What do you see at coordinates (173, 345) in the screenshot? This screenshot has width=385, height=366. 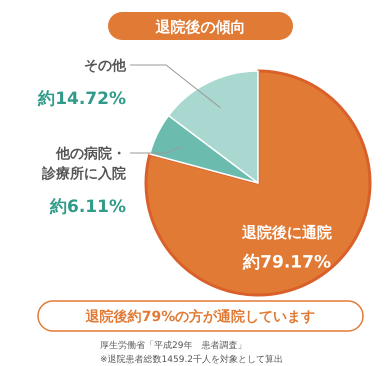 I see `text: 厚生労働省「平成29年 患者調査」` at bounding box center [173, 345].